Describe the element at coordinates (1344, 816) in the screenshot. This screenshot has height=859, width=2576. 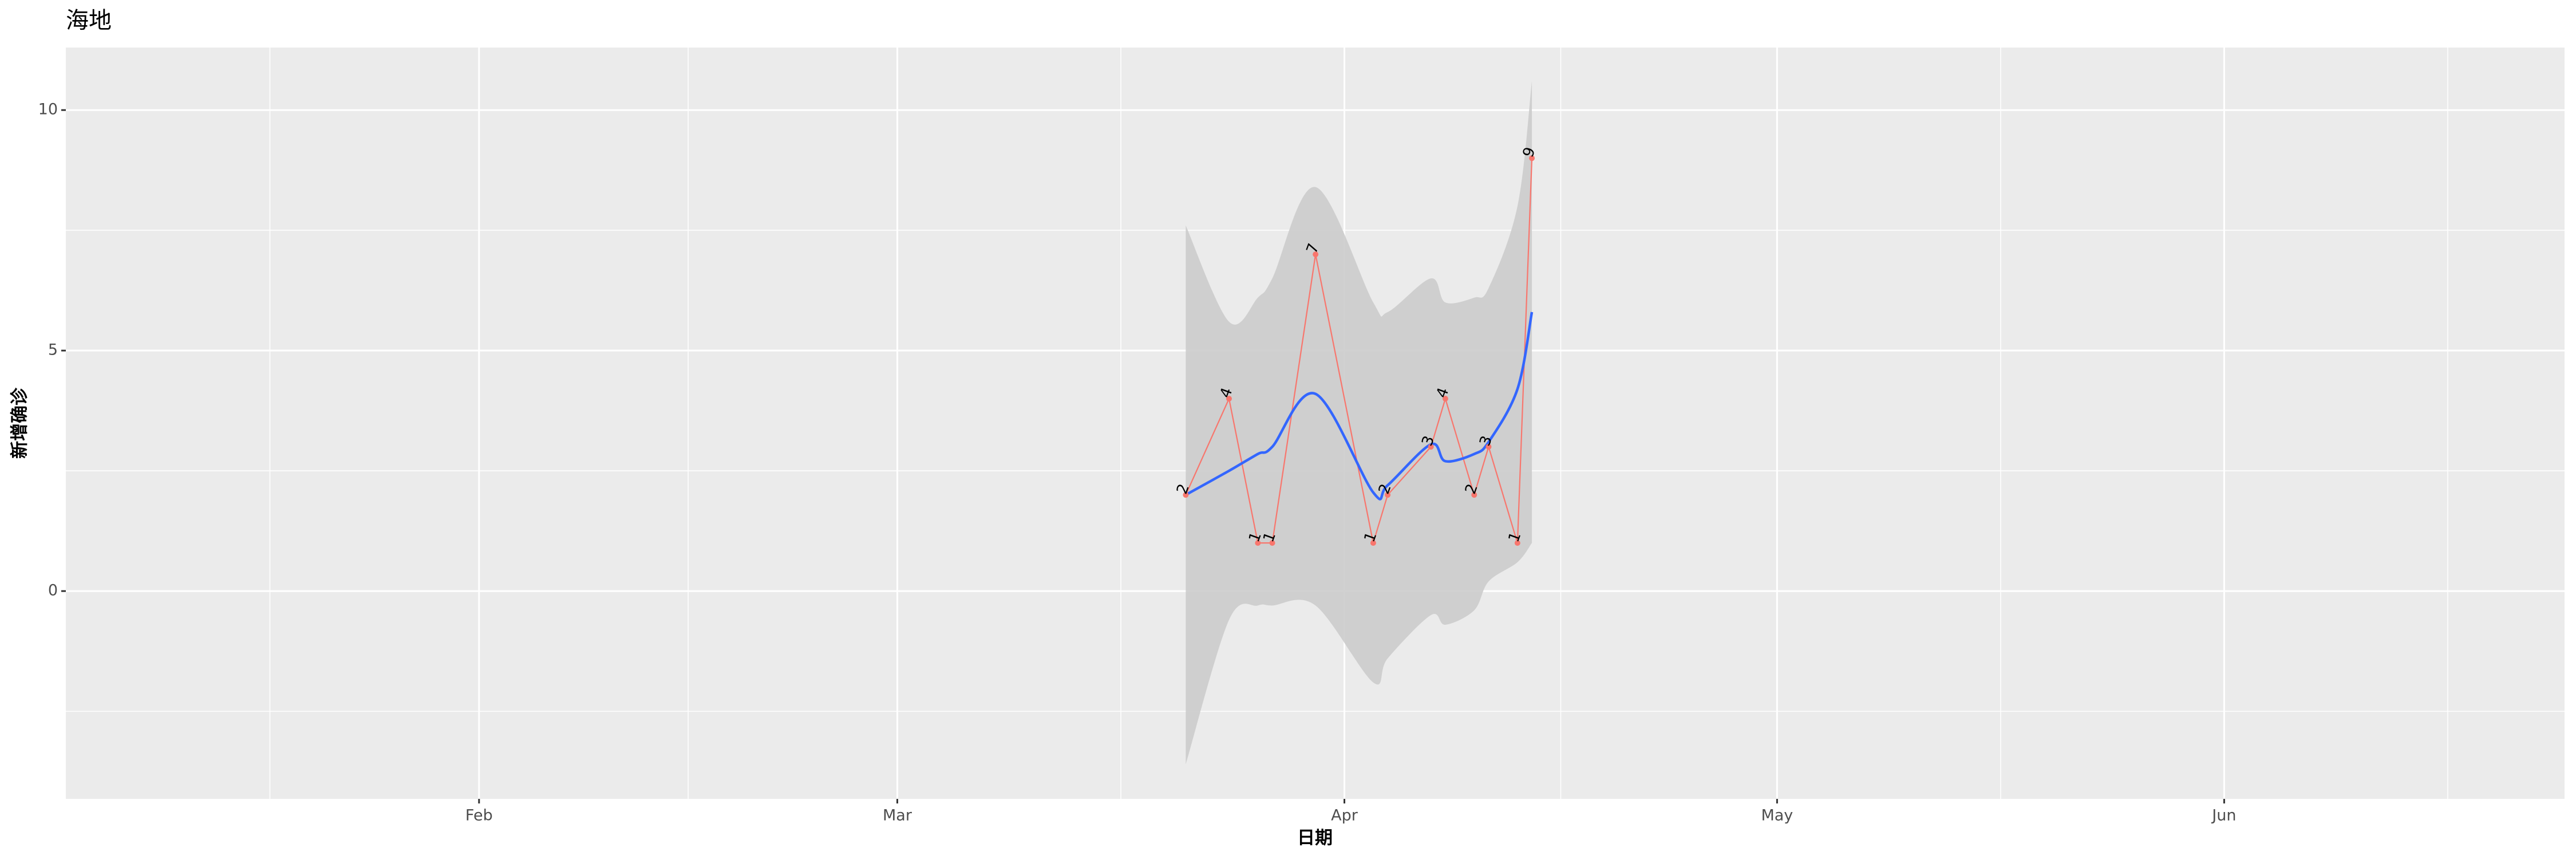
I see `x-tick-label: Apr` at that location.